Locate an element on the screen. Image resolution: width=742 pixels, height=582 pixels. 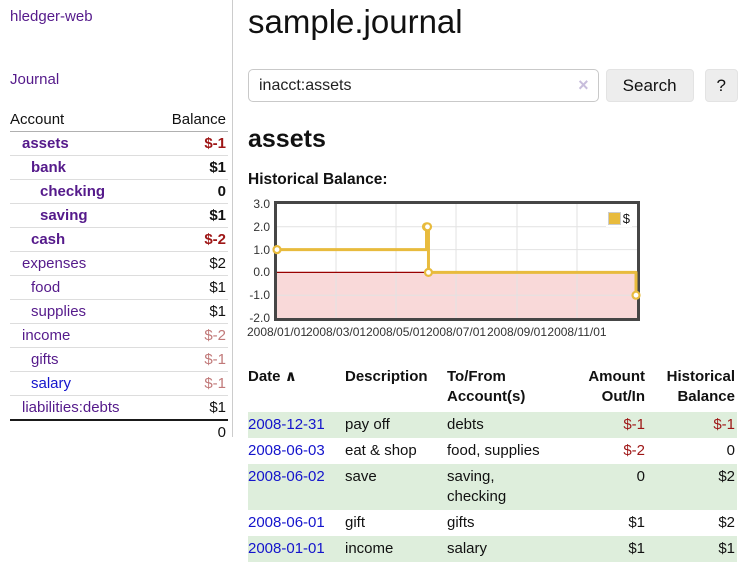
transaction-balance: 0 is located at coordinates (730, 450).